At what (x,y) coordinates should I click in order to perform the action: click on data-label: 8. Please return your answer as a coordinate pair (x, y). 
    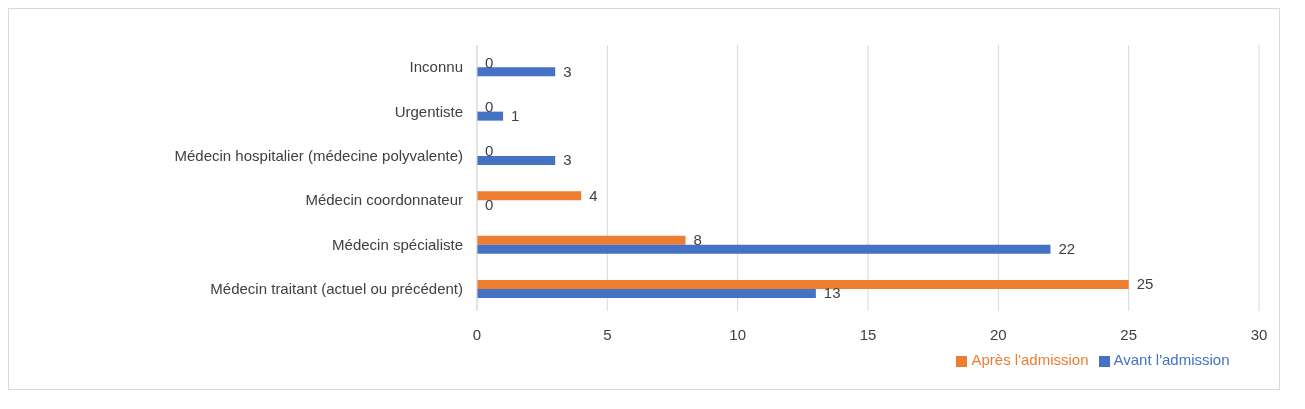
    Looking at the image, I should click on (697, 240).